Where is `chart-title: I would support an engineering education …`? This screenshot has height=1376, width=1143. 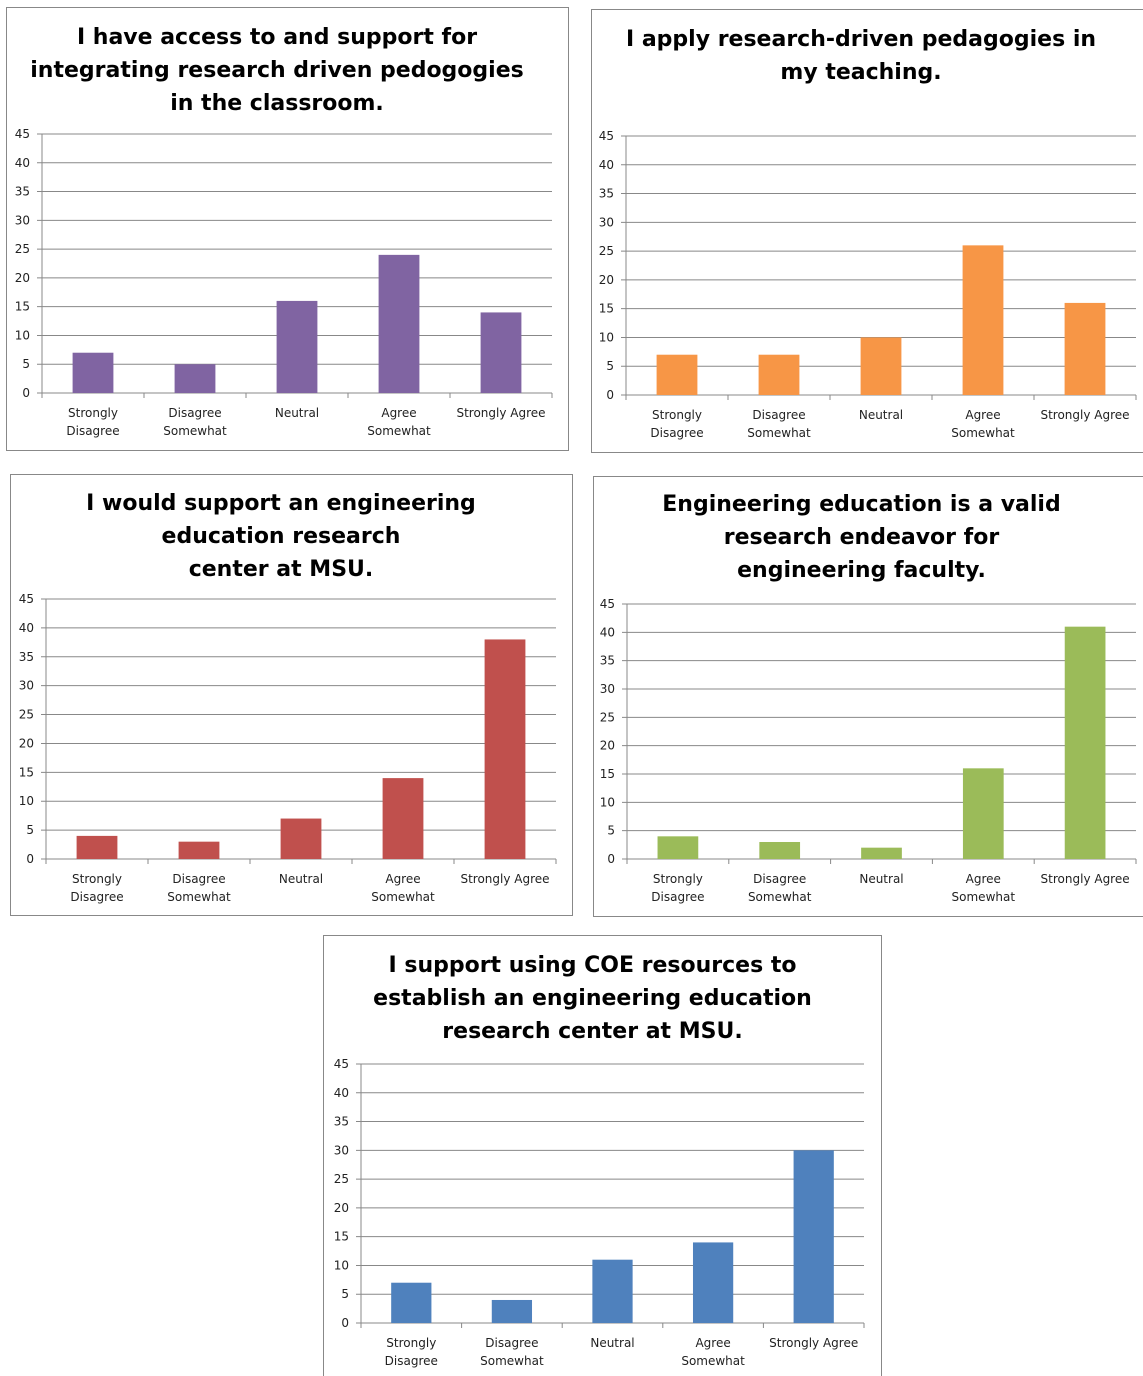
chart-title: I would support an engineering education … is located at coordinates (281, 536).